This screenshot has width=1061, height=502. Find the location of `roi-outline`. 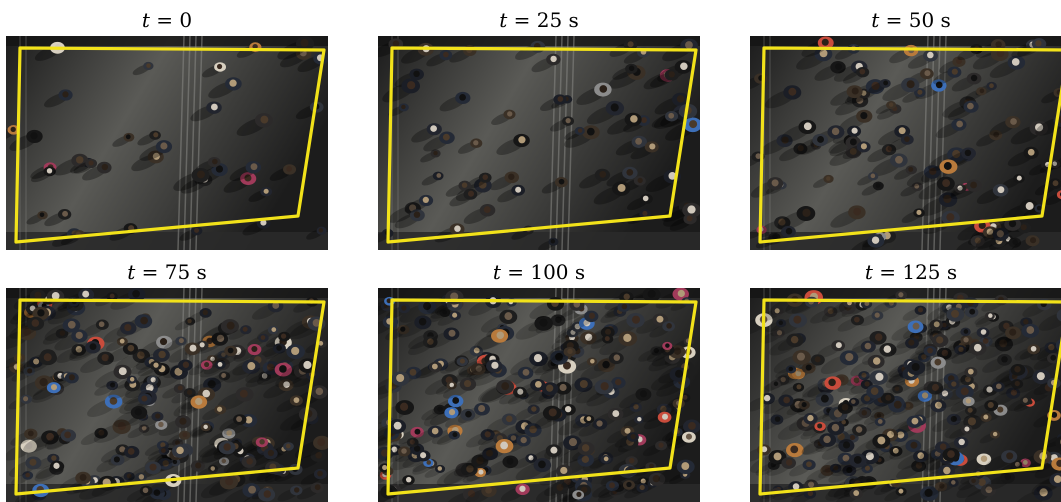

roi-outline is located at coordinates (909, 145).